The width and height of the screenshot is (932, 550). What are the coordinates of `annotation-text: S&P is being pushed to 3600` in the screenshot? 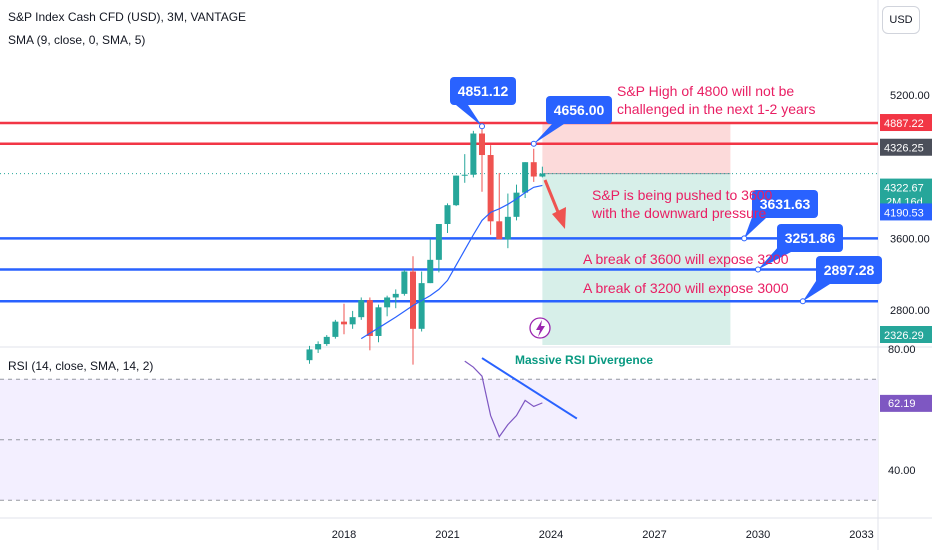 It's located at (682, 195).